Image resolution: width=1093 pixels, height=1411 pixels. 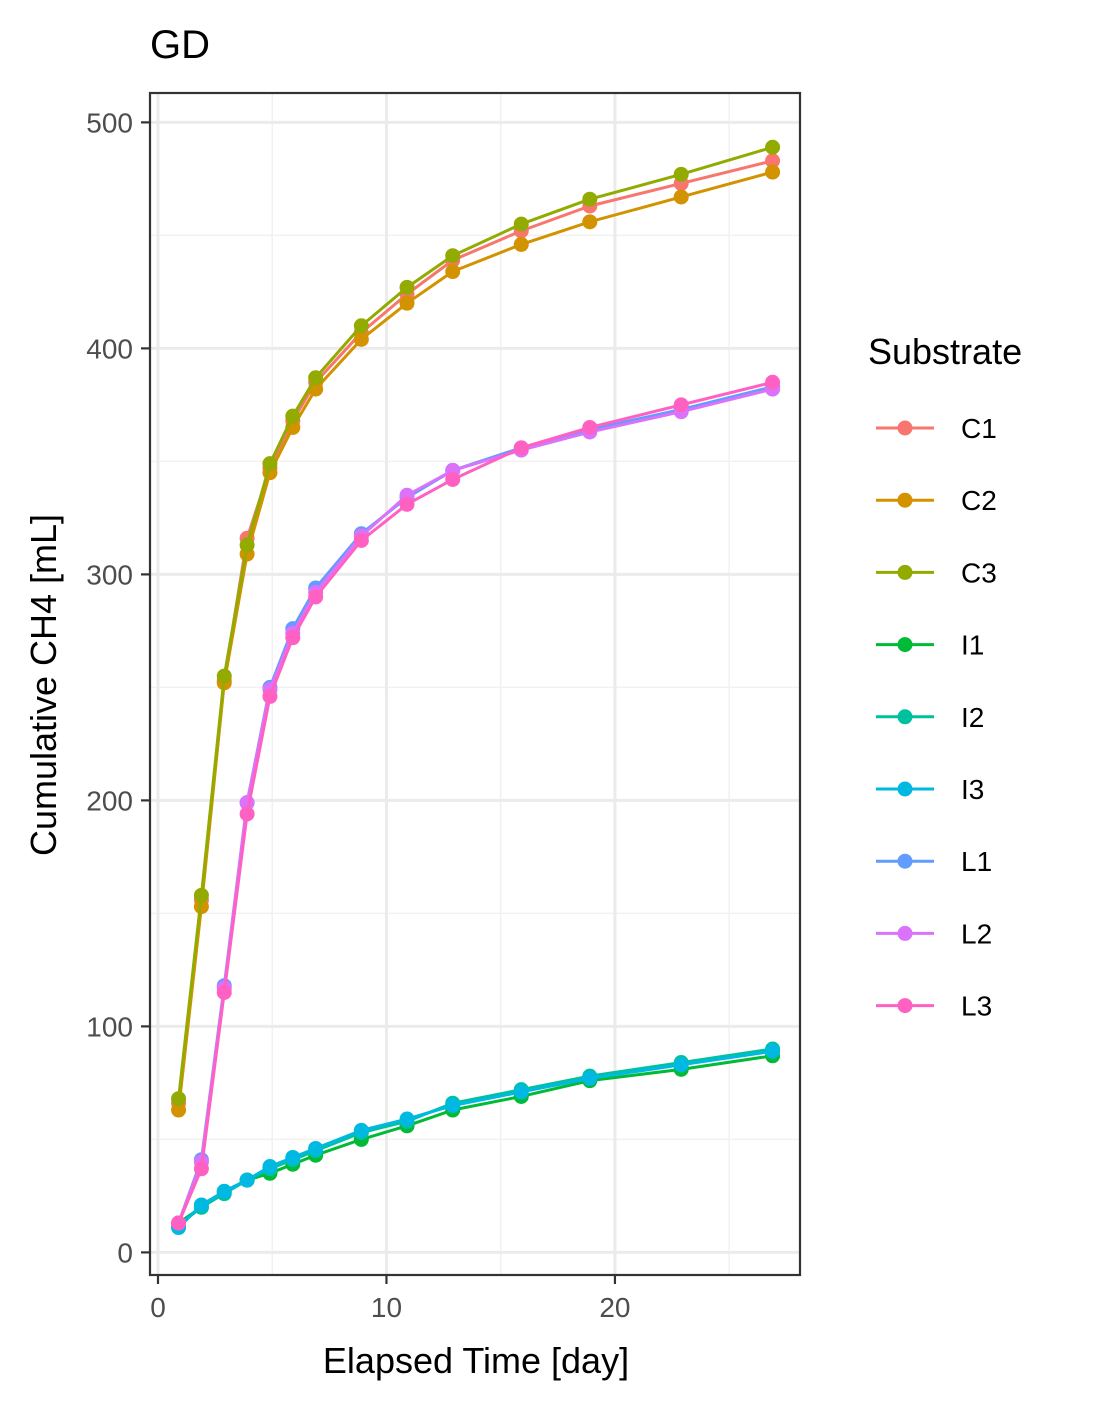 What do you see at coordinates (979, 500) in the screenshot?
I see `legend-label: C2` at bounding box center [979, 500].